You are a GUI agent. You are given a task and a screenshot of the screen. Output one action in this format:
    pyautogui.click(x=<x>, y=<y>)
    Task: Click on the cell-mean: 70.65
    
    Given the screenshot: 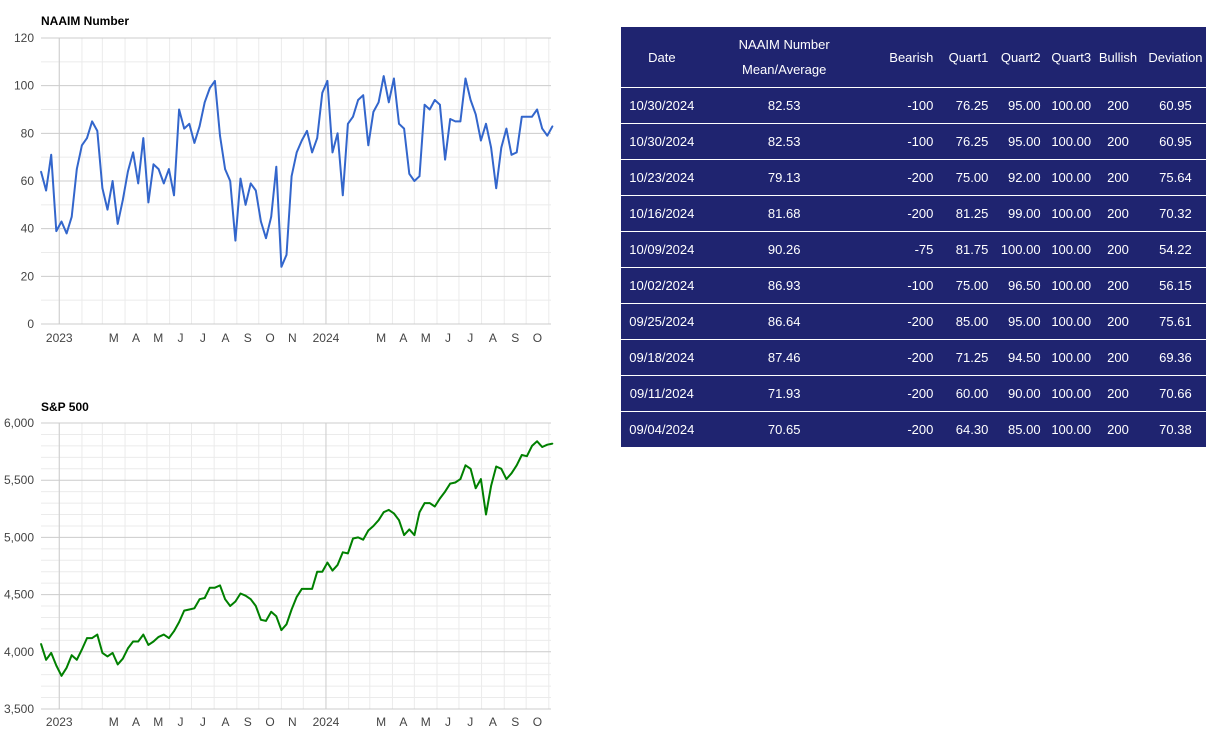 What is the action you would take?
    pyautogui.click(x=784, y=429)
    